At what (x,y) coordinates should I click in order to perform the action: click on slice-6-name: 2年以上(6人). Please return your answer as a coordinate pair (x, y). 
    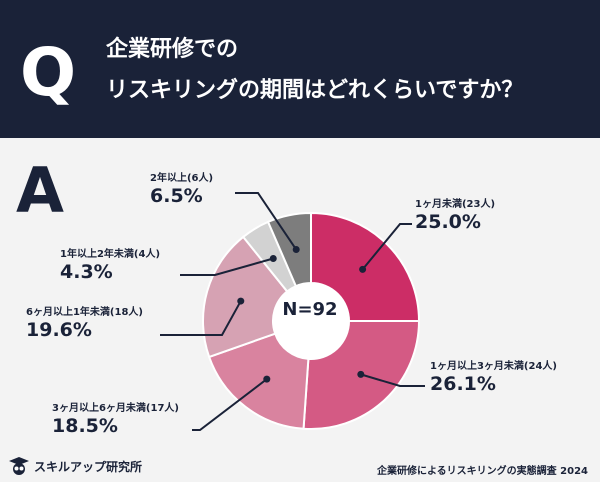
    Looking at the image, I should click on (182, 178).